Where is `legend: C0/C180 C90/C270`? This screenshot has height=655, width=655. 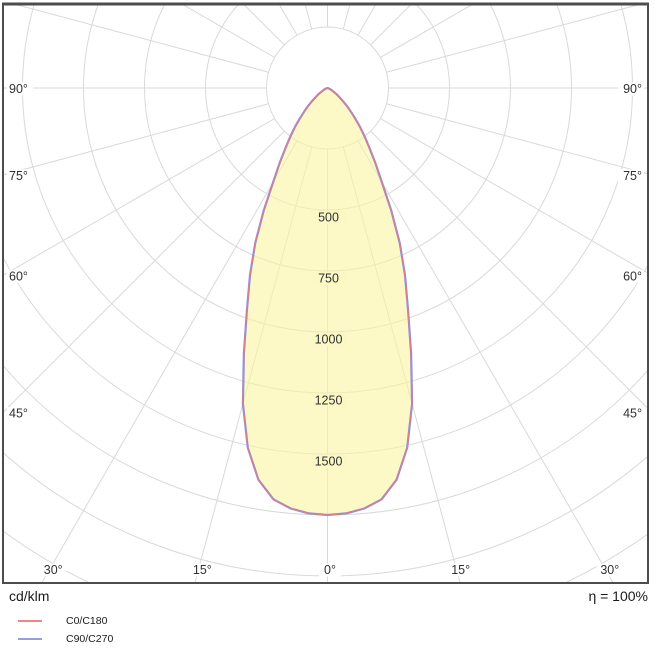 legend: C0/C180 C90/C270 is located at coordinates (65, 630).